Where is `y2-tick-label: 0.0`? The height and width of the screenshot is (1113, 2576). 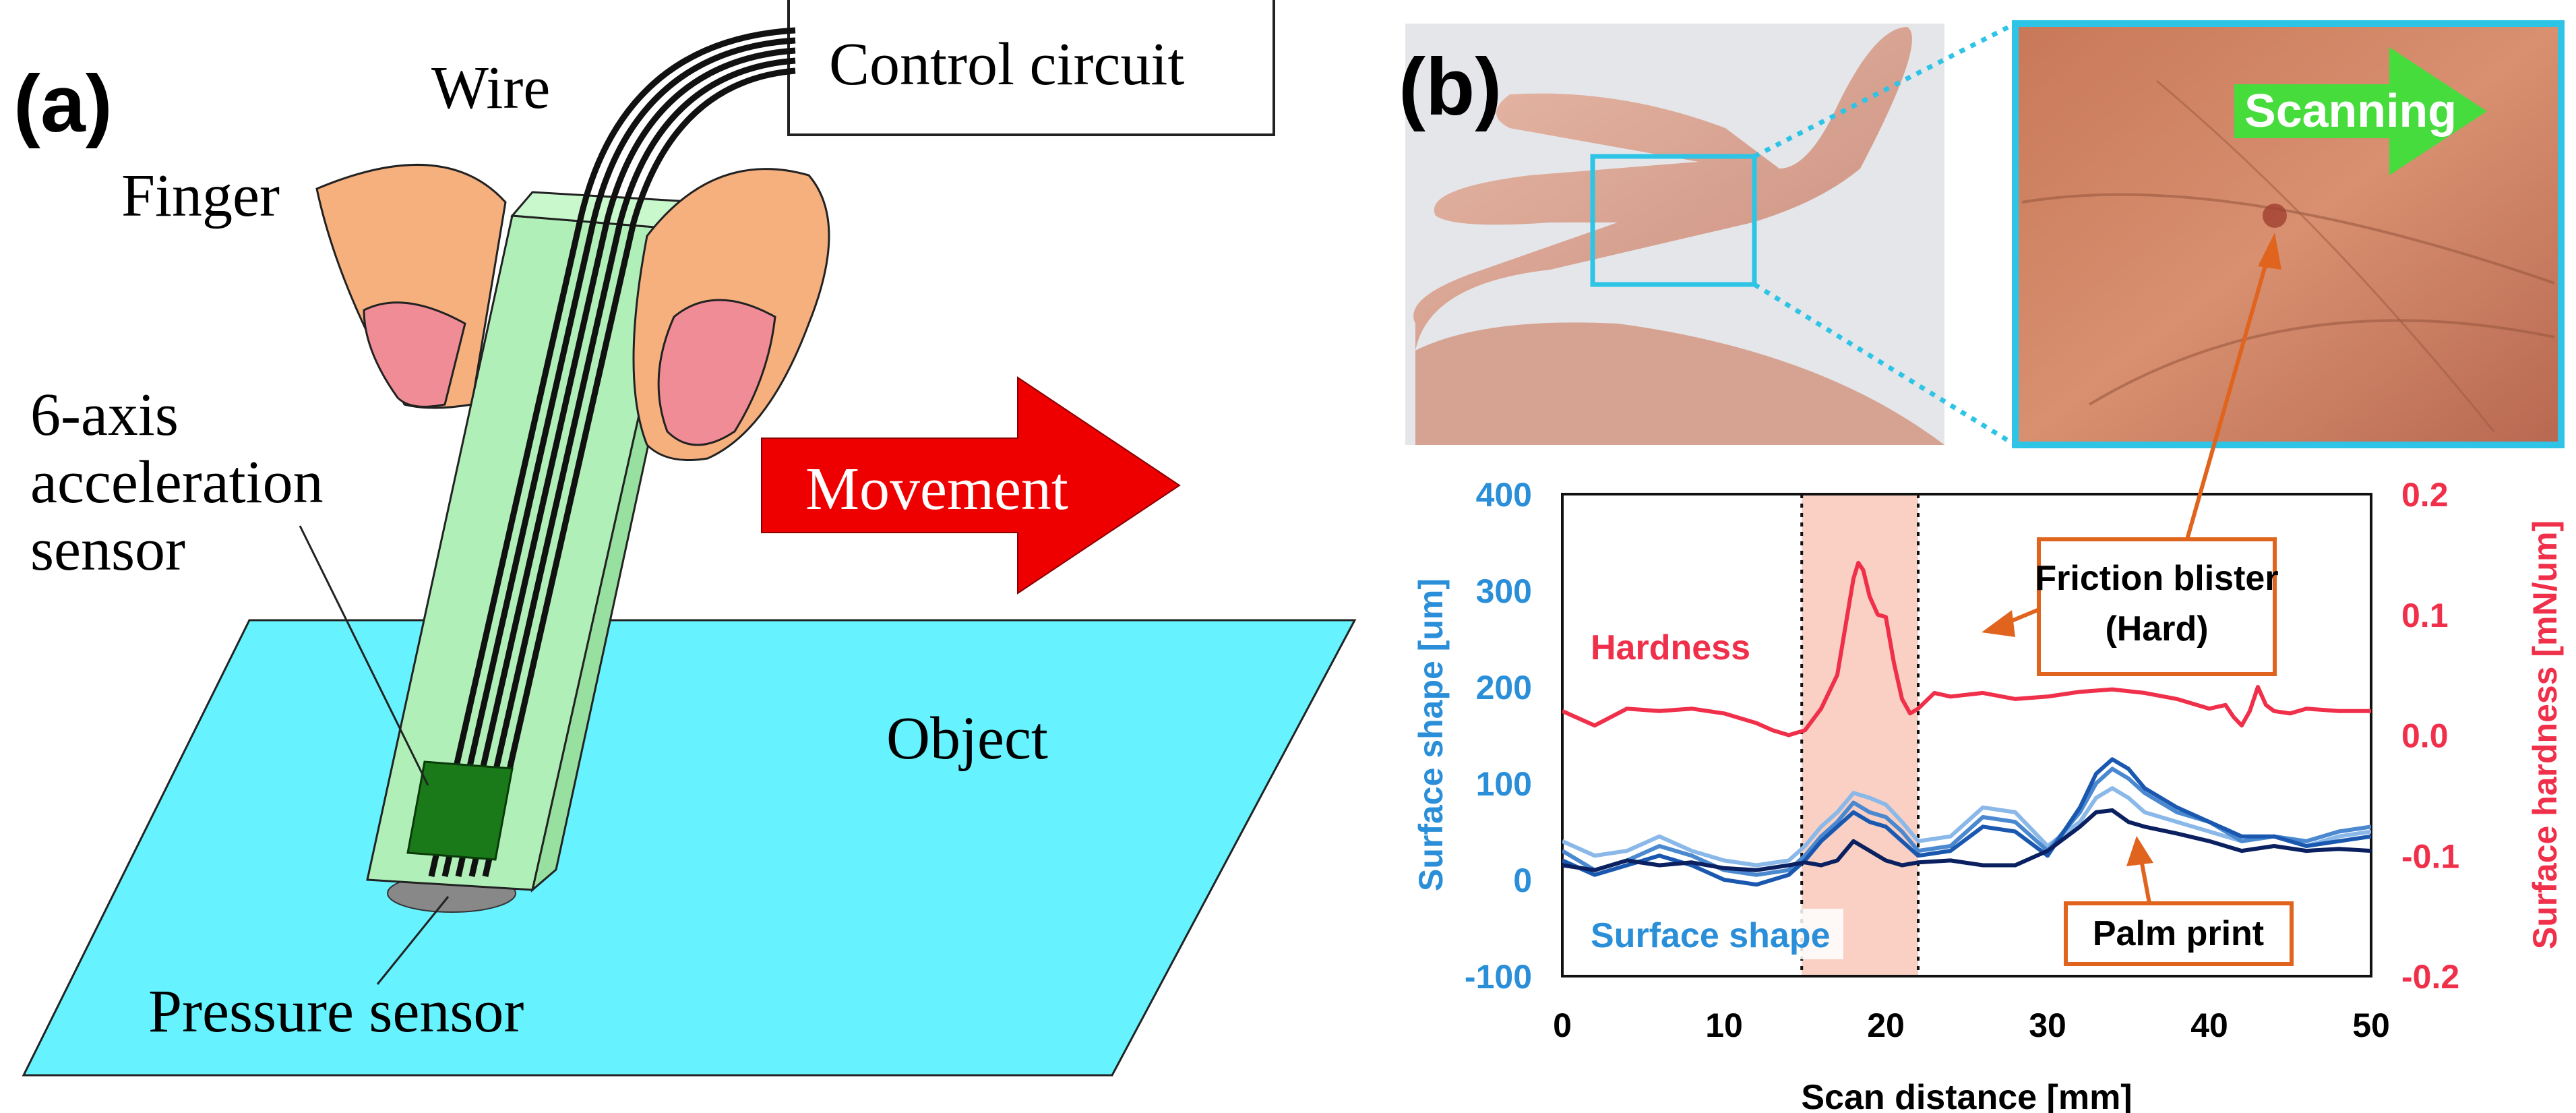 y2-tick-label: 0.0 is located at coordinates (2425, 736).